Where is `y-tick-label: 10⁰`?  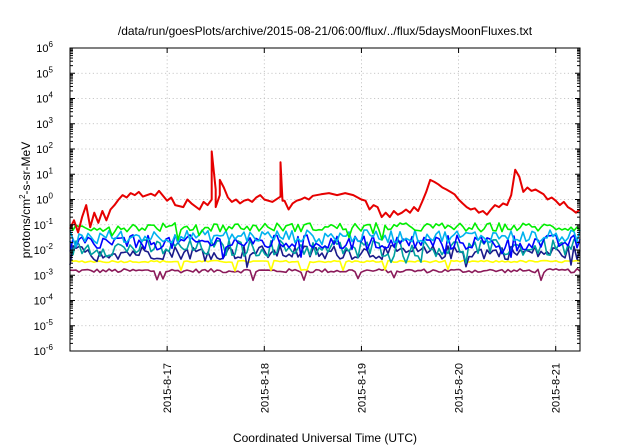
y-tick-label: 10⁰ is located at coordinates (44, 199).